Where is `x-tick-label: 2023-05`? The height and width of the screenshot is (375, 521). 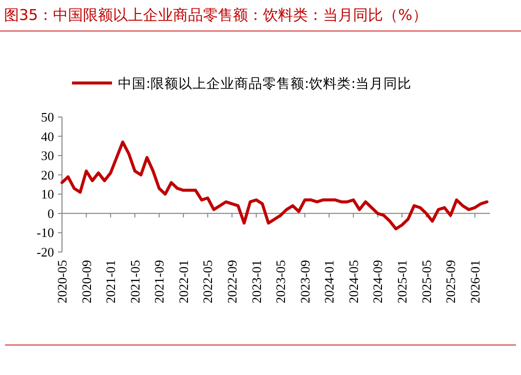 x-tick-label: 2023-05 is located at coordinates (280, 282).